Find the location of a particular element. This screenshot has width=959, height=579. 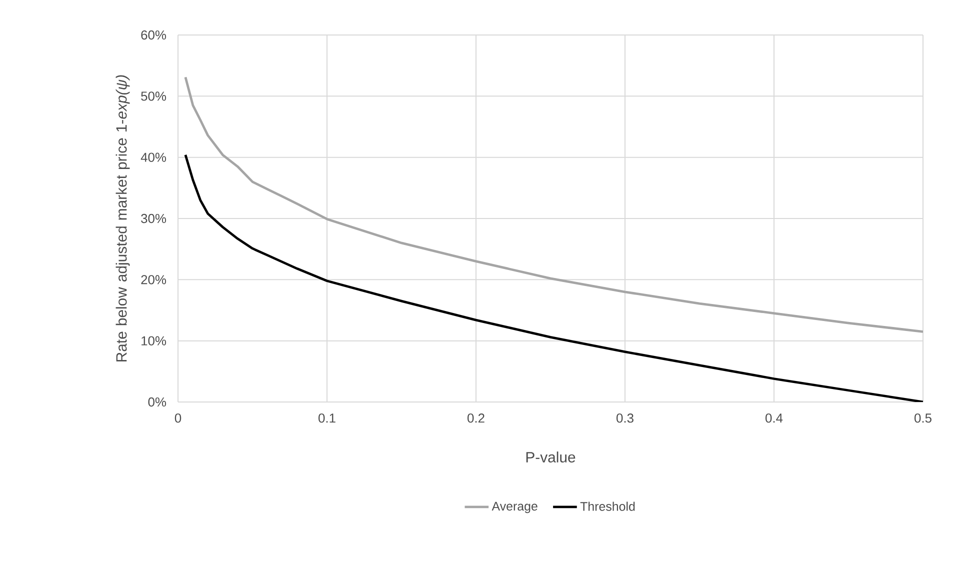

x-tick-label: 0.5 is located at coordinates (923, 418).